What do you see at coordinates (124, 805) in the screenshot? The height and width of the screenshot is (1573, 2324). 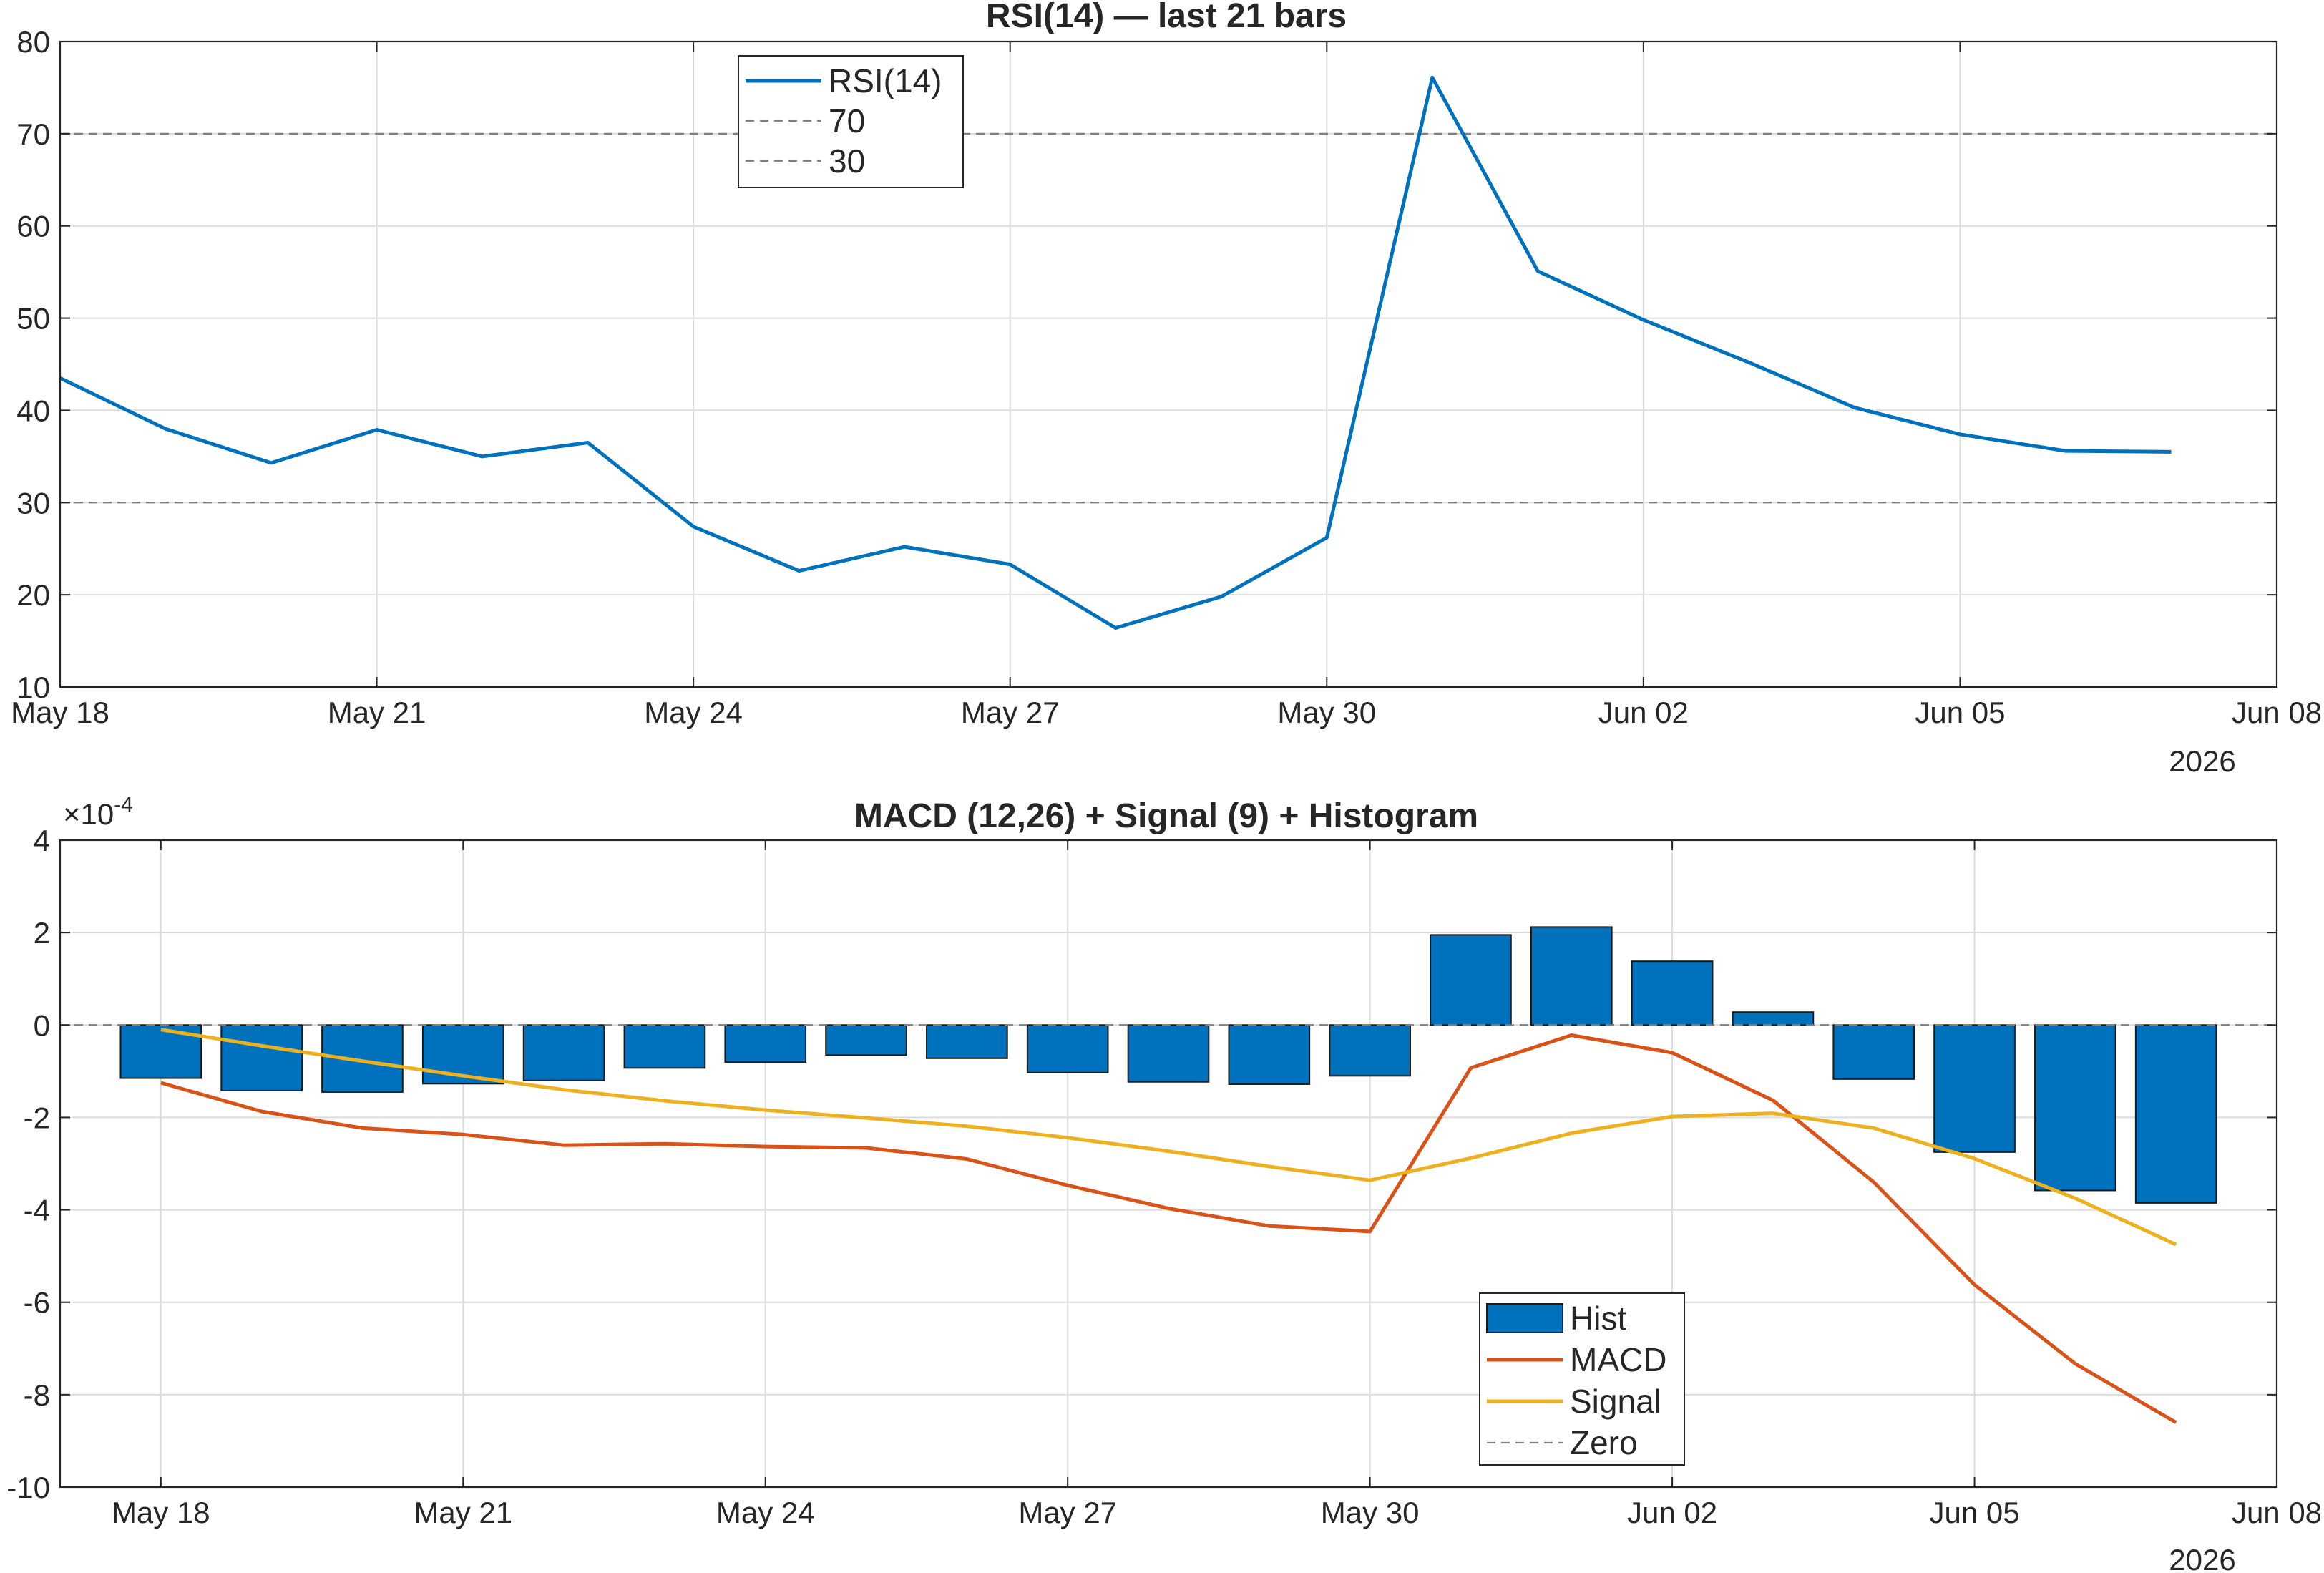 I see `exponent-power: -4` at bounding box center [124, 805].